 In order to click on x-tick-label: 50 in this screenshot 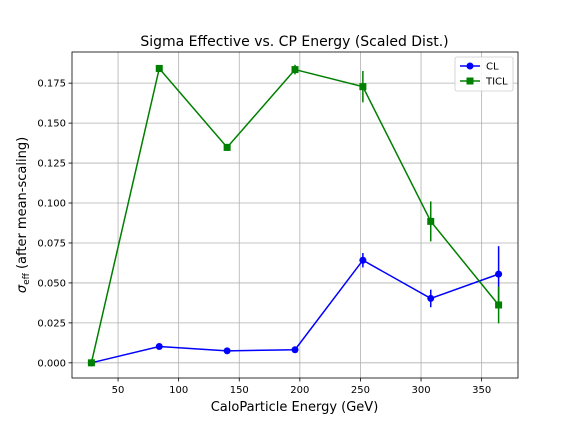, I will do `click(118, 390)`.